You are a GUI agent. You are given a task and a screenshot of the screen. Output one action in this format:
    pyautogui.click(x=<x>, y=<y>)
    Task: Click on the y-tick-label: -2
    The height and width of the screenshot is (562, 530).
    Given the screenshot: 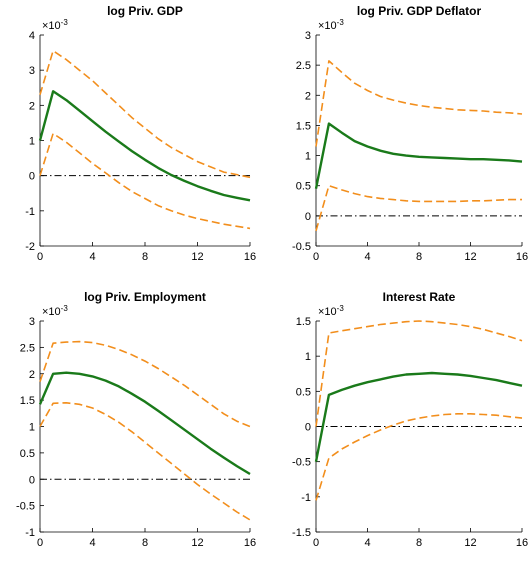 What is the action you would take?
    pyautogui.click(x=30, y=247)
    